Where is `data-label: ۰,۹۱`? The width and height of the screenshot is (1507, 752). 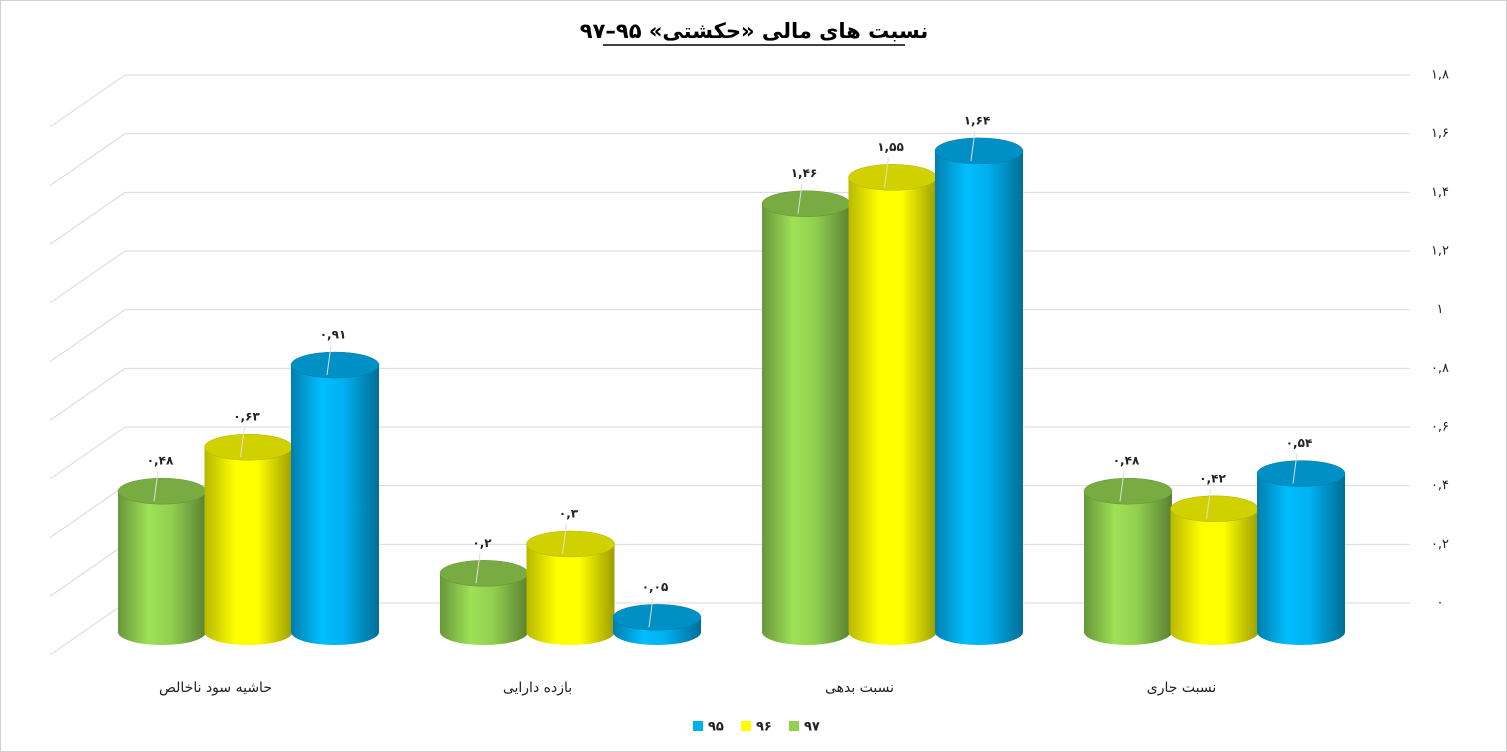
data-label: ۰,۹۱ is located at coordinates (333, 335).